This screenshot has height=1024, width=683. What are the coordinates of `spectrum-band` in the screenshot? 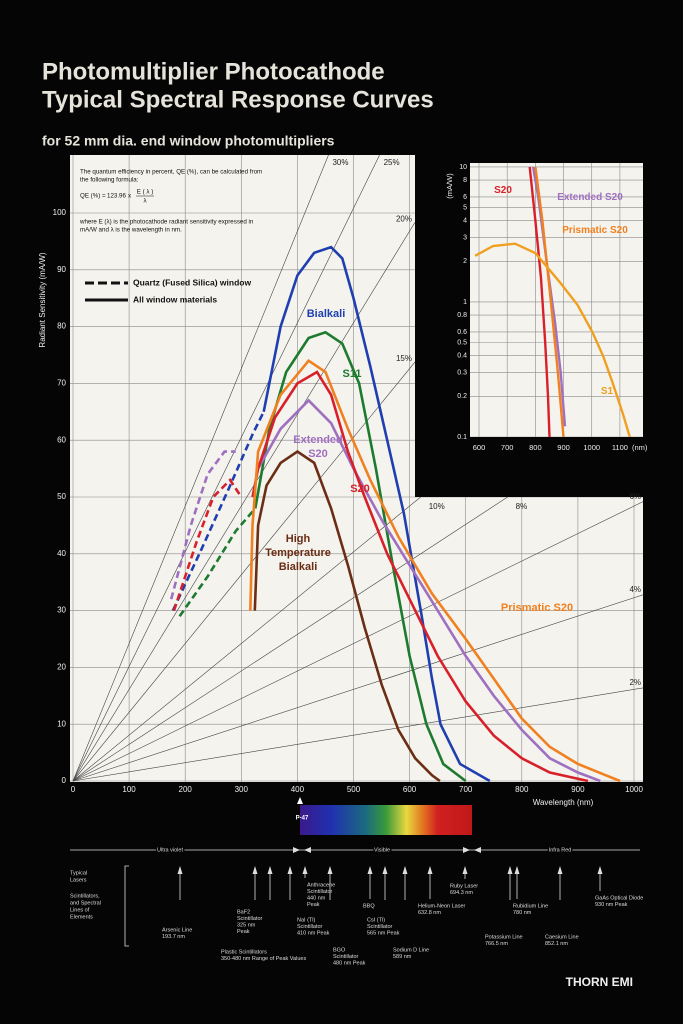 It's located at (386, 820).